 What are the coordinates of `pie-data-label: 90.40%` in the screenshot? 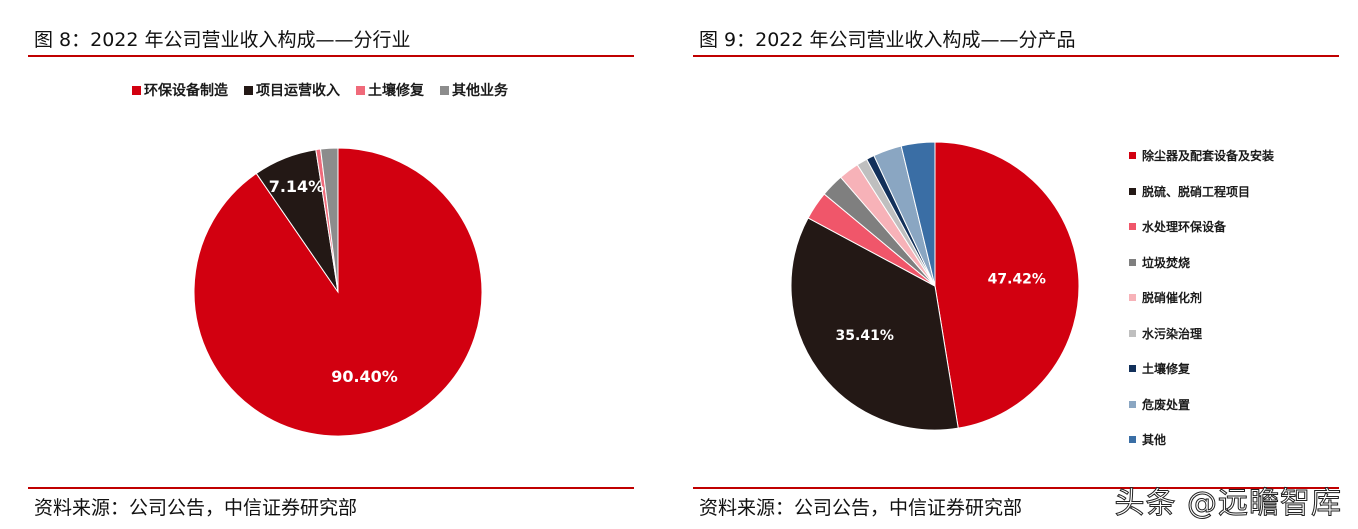 It's located at (364, 376).